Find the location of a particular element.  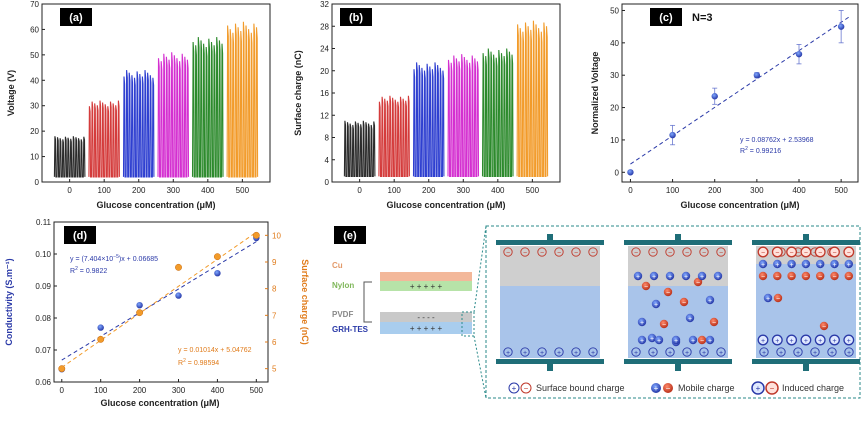

x-tick-label: 500 is located at coordinates (257, 390).